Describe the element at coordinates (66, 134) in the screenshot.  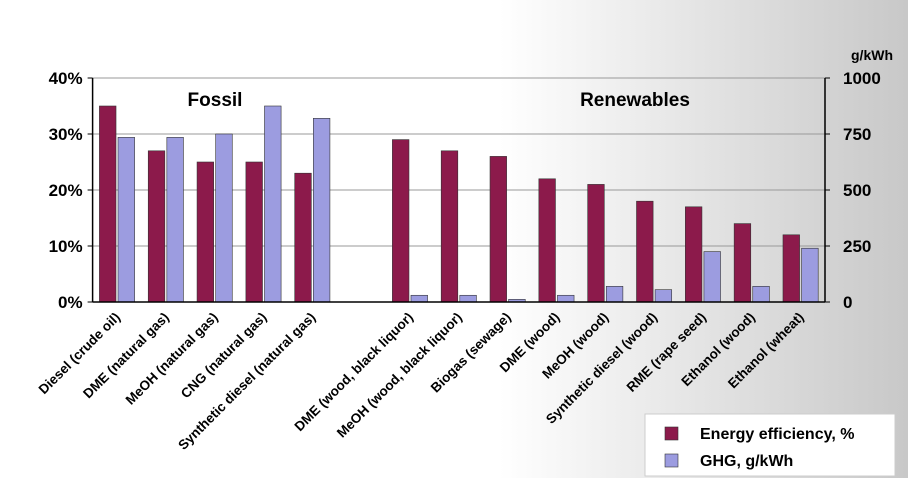
I see `y-tick-label: 30%` at that location.